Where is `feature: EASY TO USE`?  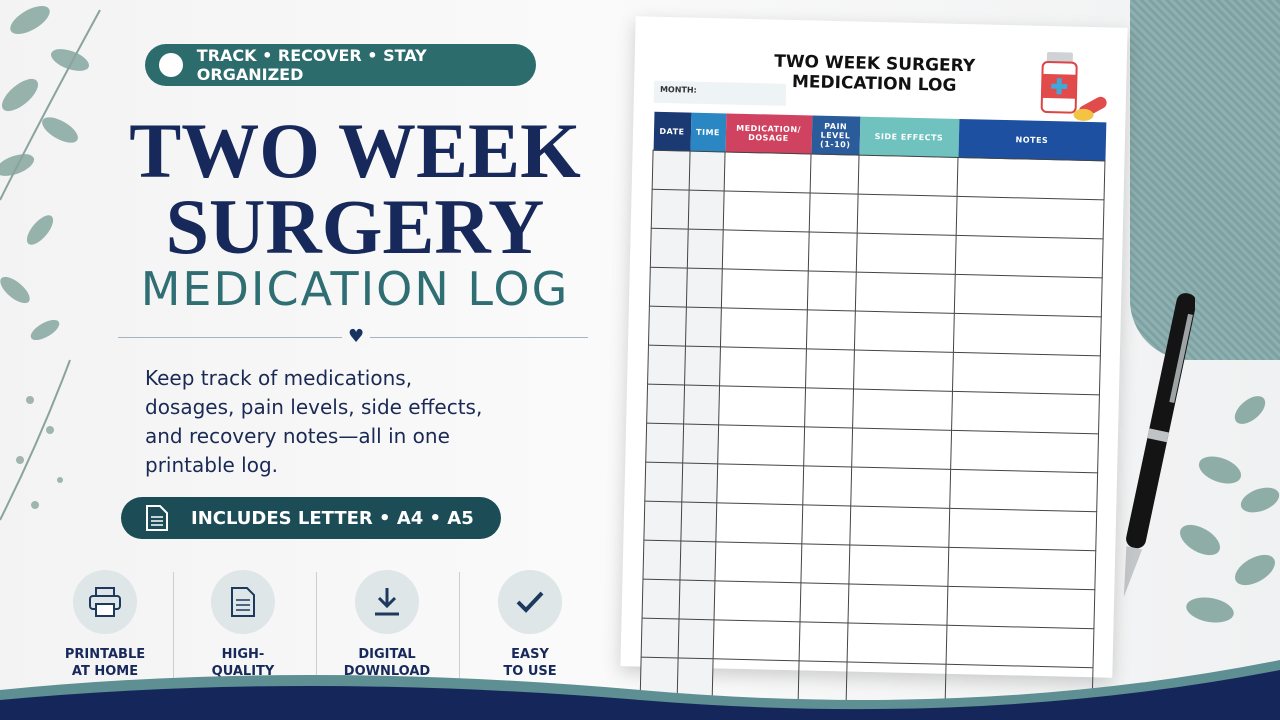 feature: EASY TO USE is located at coordinates (530, 625).